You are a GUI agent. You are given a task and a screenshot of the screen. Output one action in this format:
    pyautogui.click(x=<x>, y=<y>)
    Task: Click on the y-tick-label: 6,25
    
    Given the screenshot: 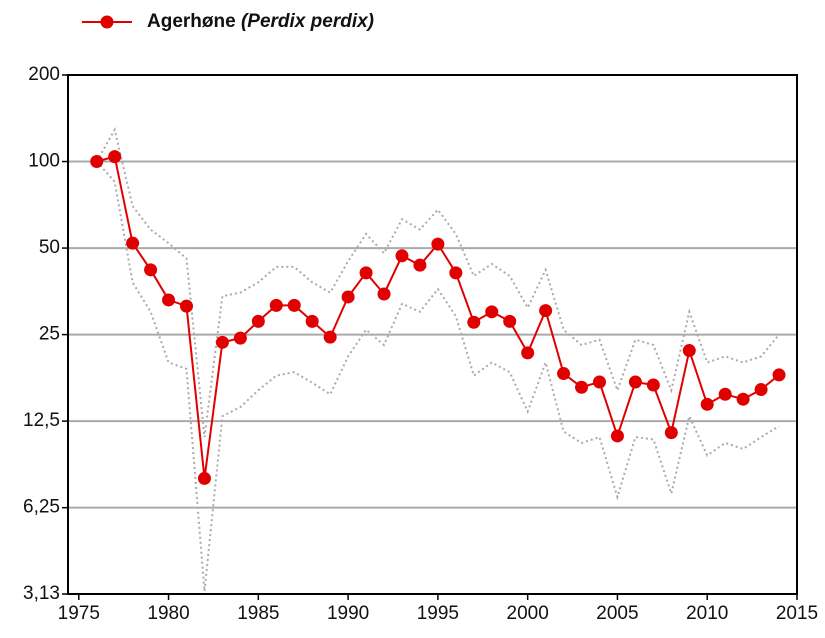 What is the action you would take?
    pyautogui.click(x=41, y=507)
    